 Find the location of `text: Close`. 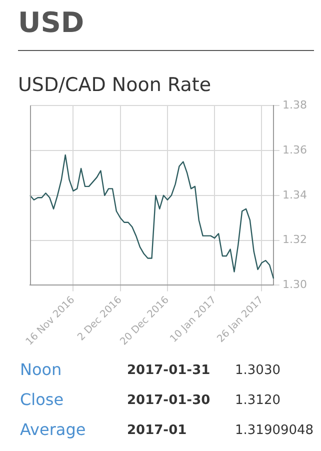

text: Close is located at coordinates (42, 399).